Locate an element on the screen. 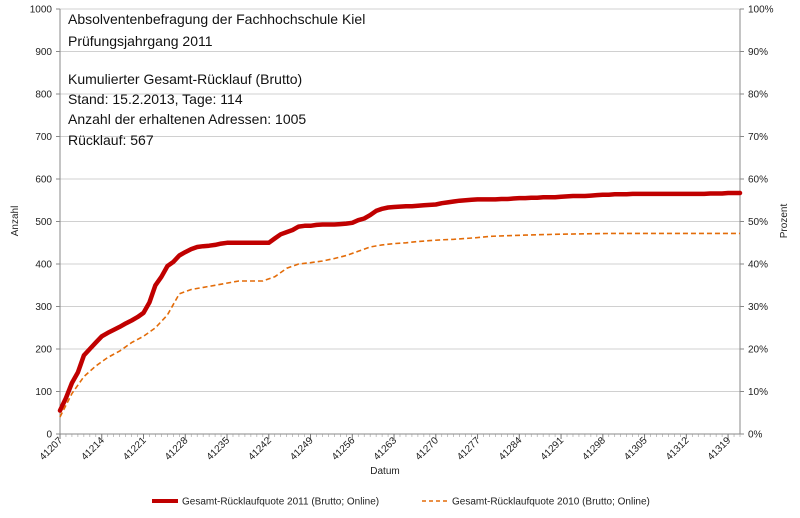 This screenshot has width=800, height=518. y2-tick-label: 70% is located at coordinates (758, 137).